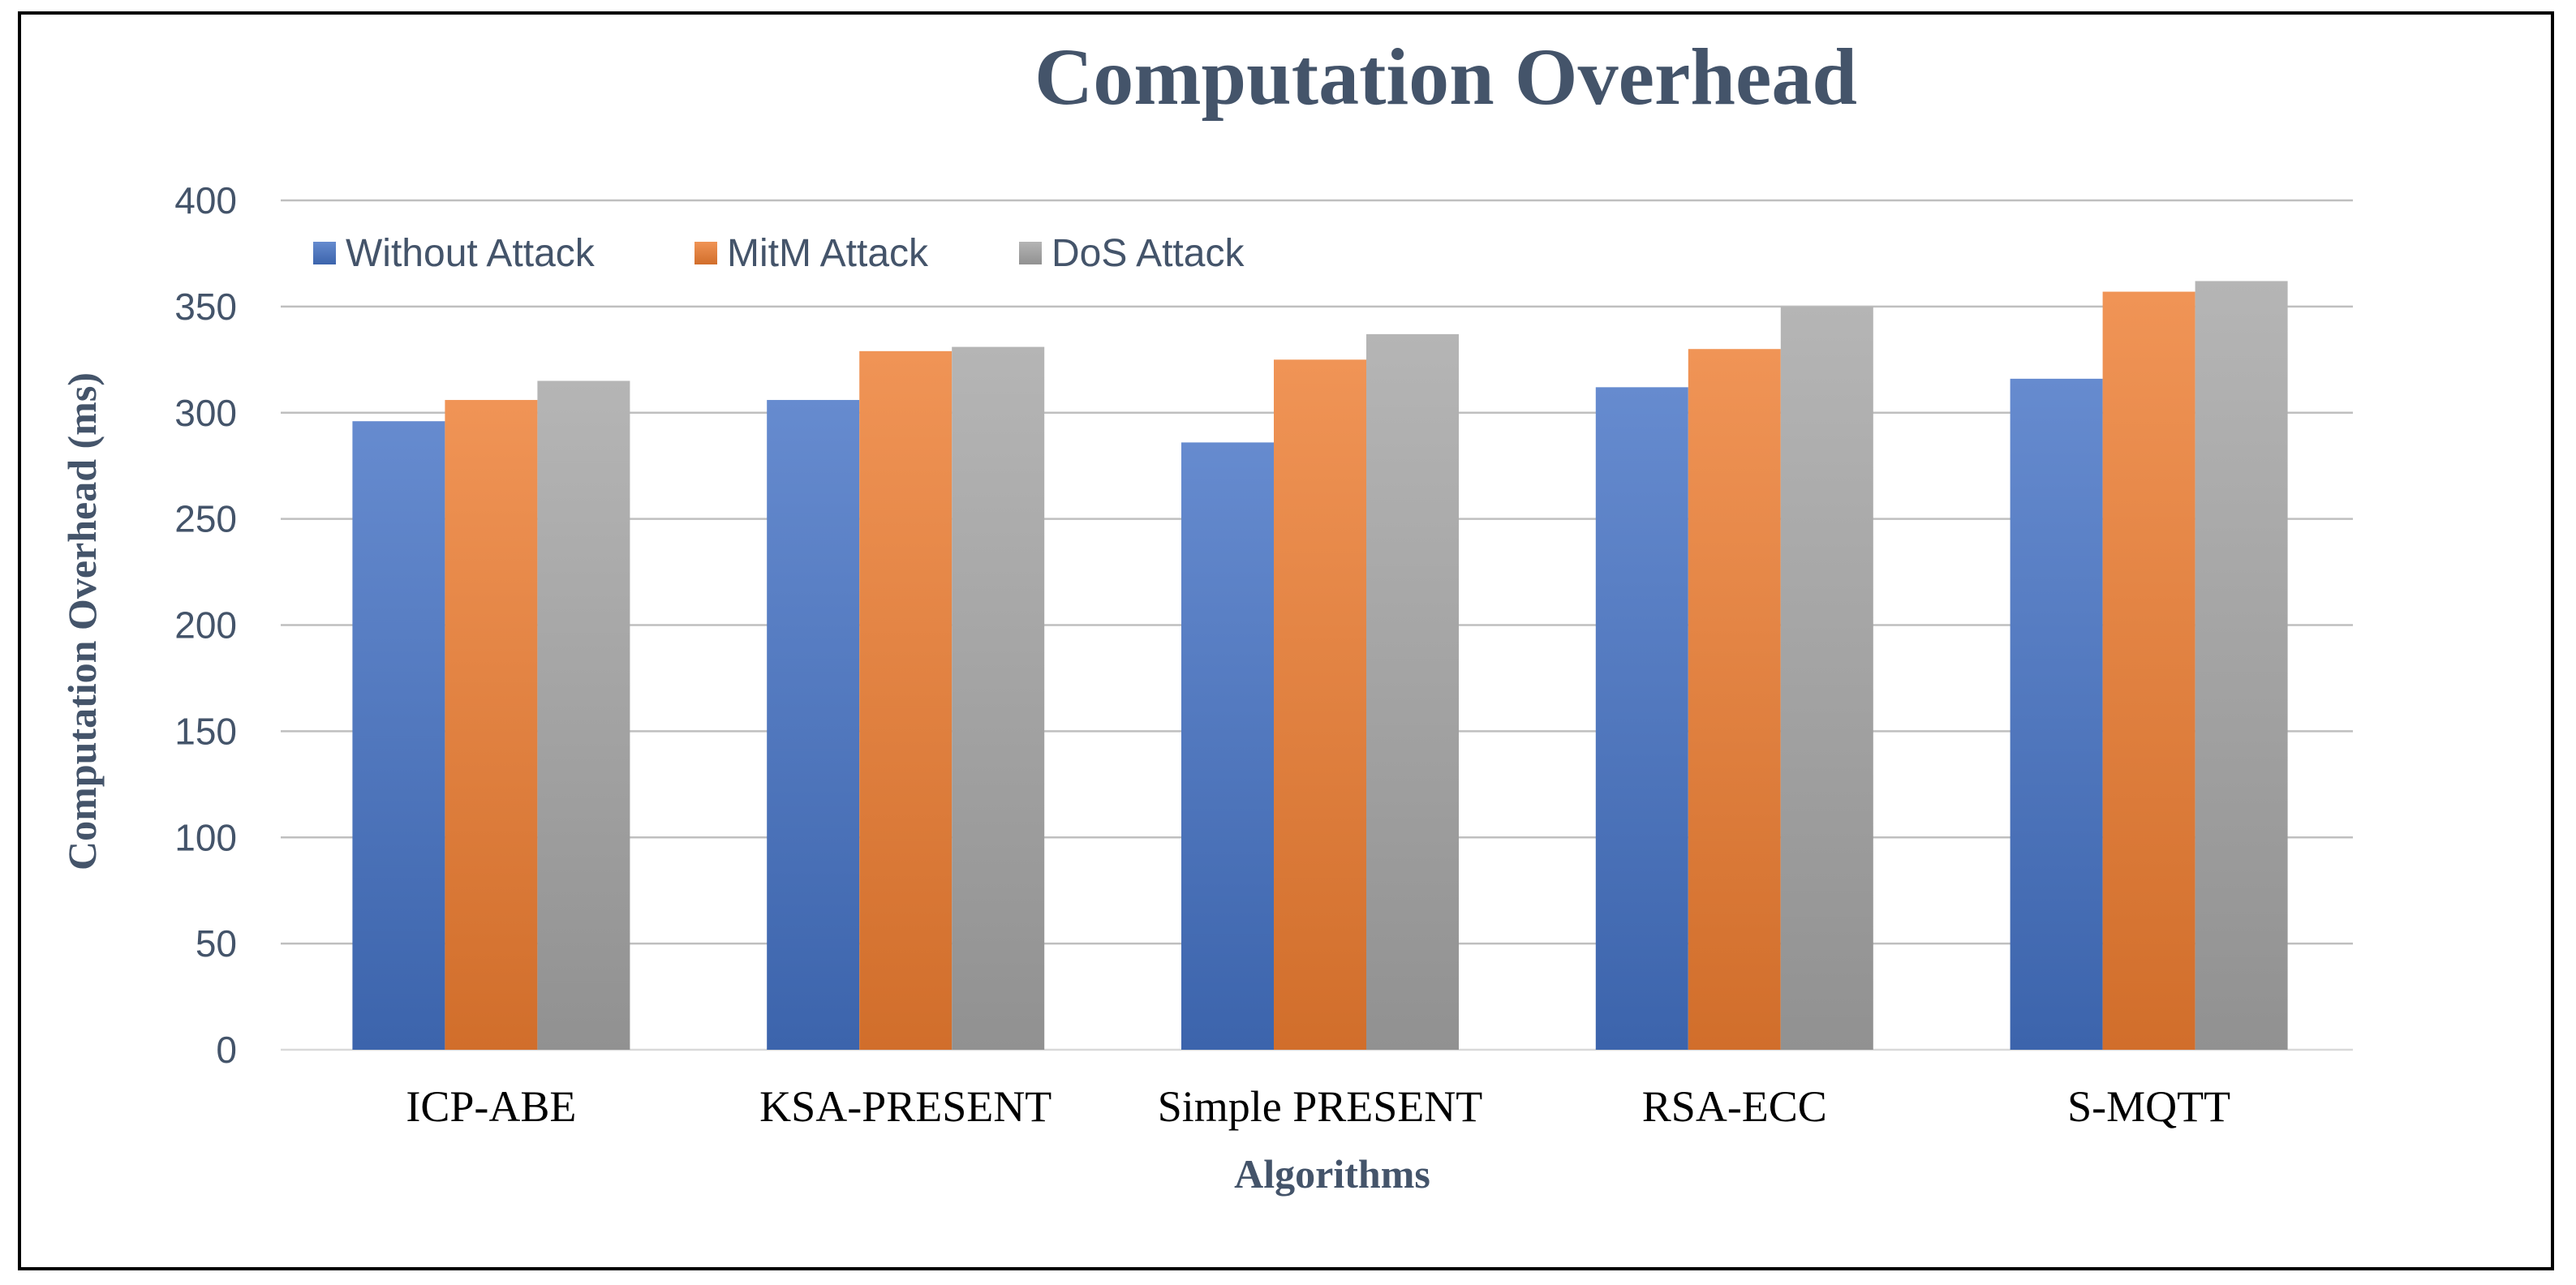  I want to click on bar-without-attack-simple-present, so click(1227, 746).